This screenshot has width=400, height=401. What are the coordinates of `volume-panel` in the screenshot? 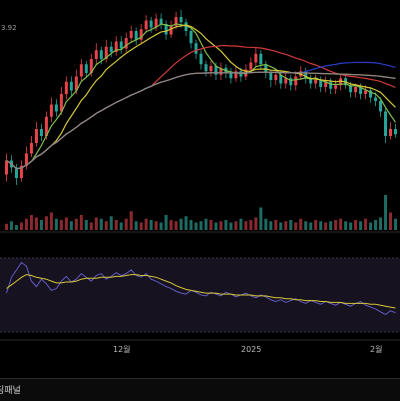 It's located at (201, 212).